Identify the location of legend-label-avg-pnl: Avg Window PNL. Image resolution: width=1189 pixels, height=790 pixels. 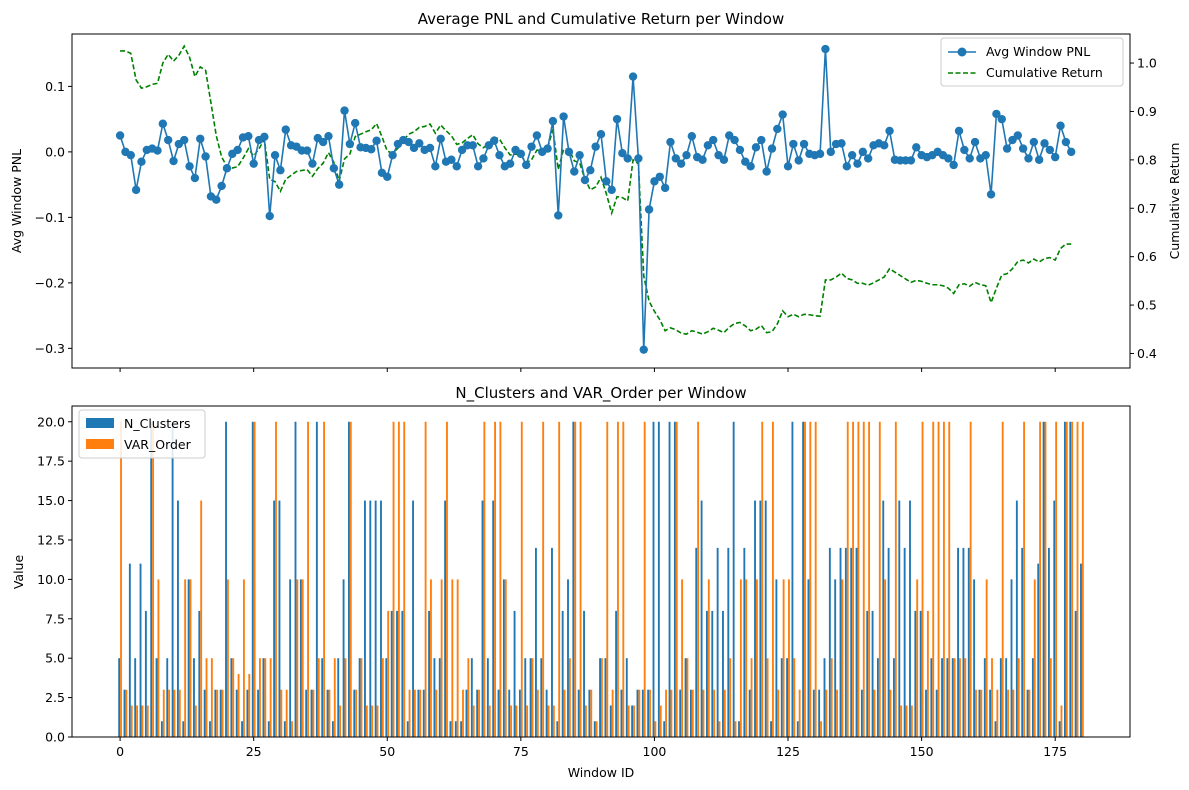
(1038, 51).